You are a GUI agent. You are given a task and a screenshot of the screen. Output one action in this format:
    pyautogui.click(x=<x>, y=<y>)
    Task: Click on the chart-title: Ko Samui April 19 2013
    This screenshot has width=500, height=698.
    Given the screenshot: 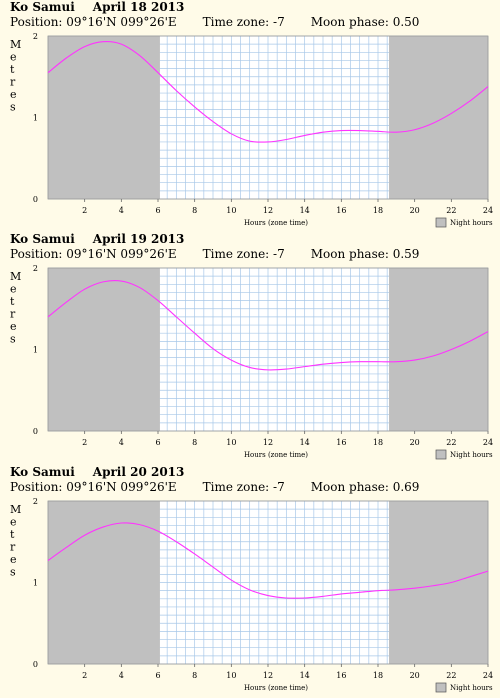 What is the action you would take?
    pyautogui.click(x=97, y=239)
    